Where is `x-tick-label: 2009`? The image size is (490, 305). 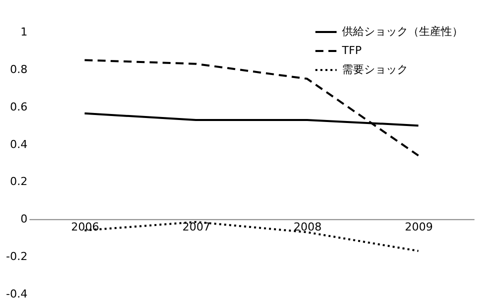
x-tick-label: 2009 is located at coordinates (418, 227).